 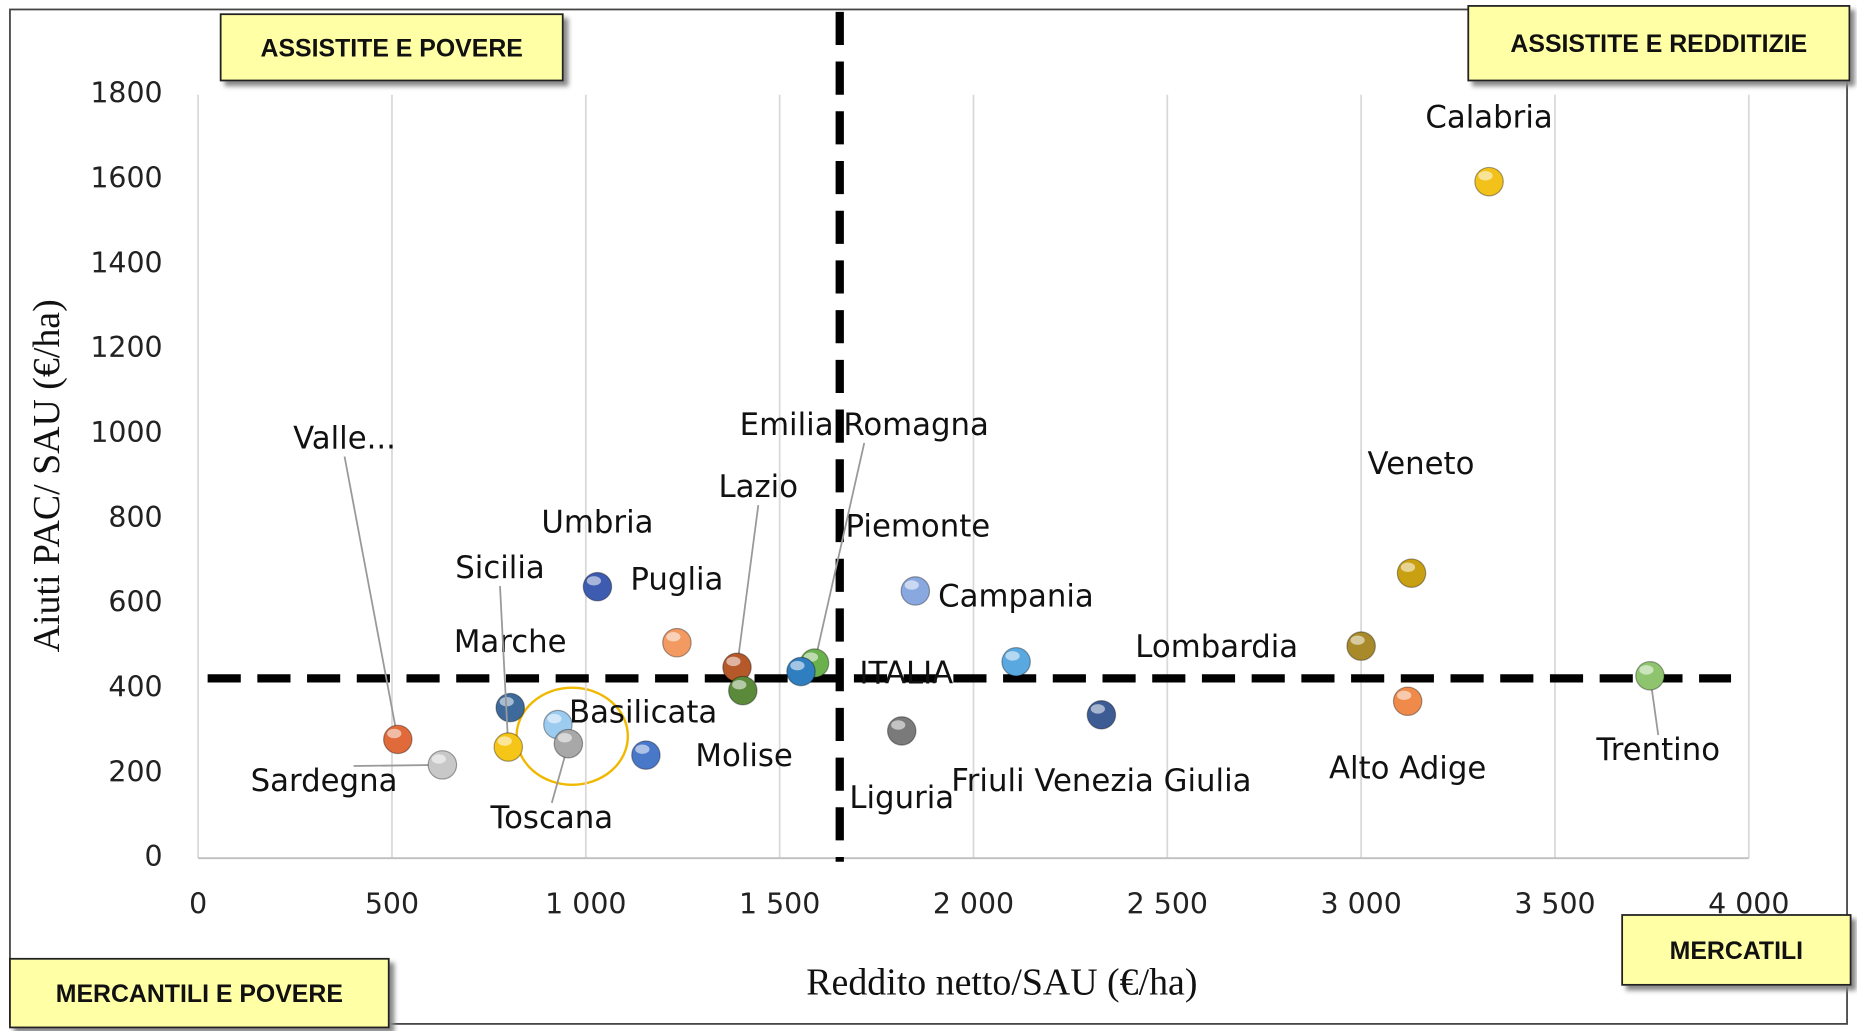 What do you see at coordinates (499, 568) in the screenshot?
I see `point-label: Sicilia` at bounding box center [499, 568].